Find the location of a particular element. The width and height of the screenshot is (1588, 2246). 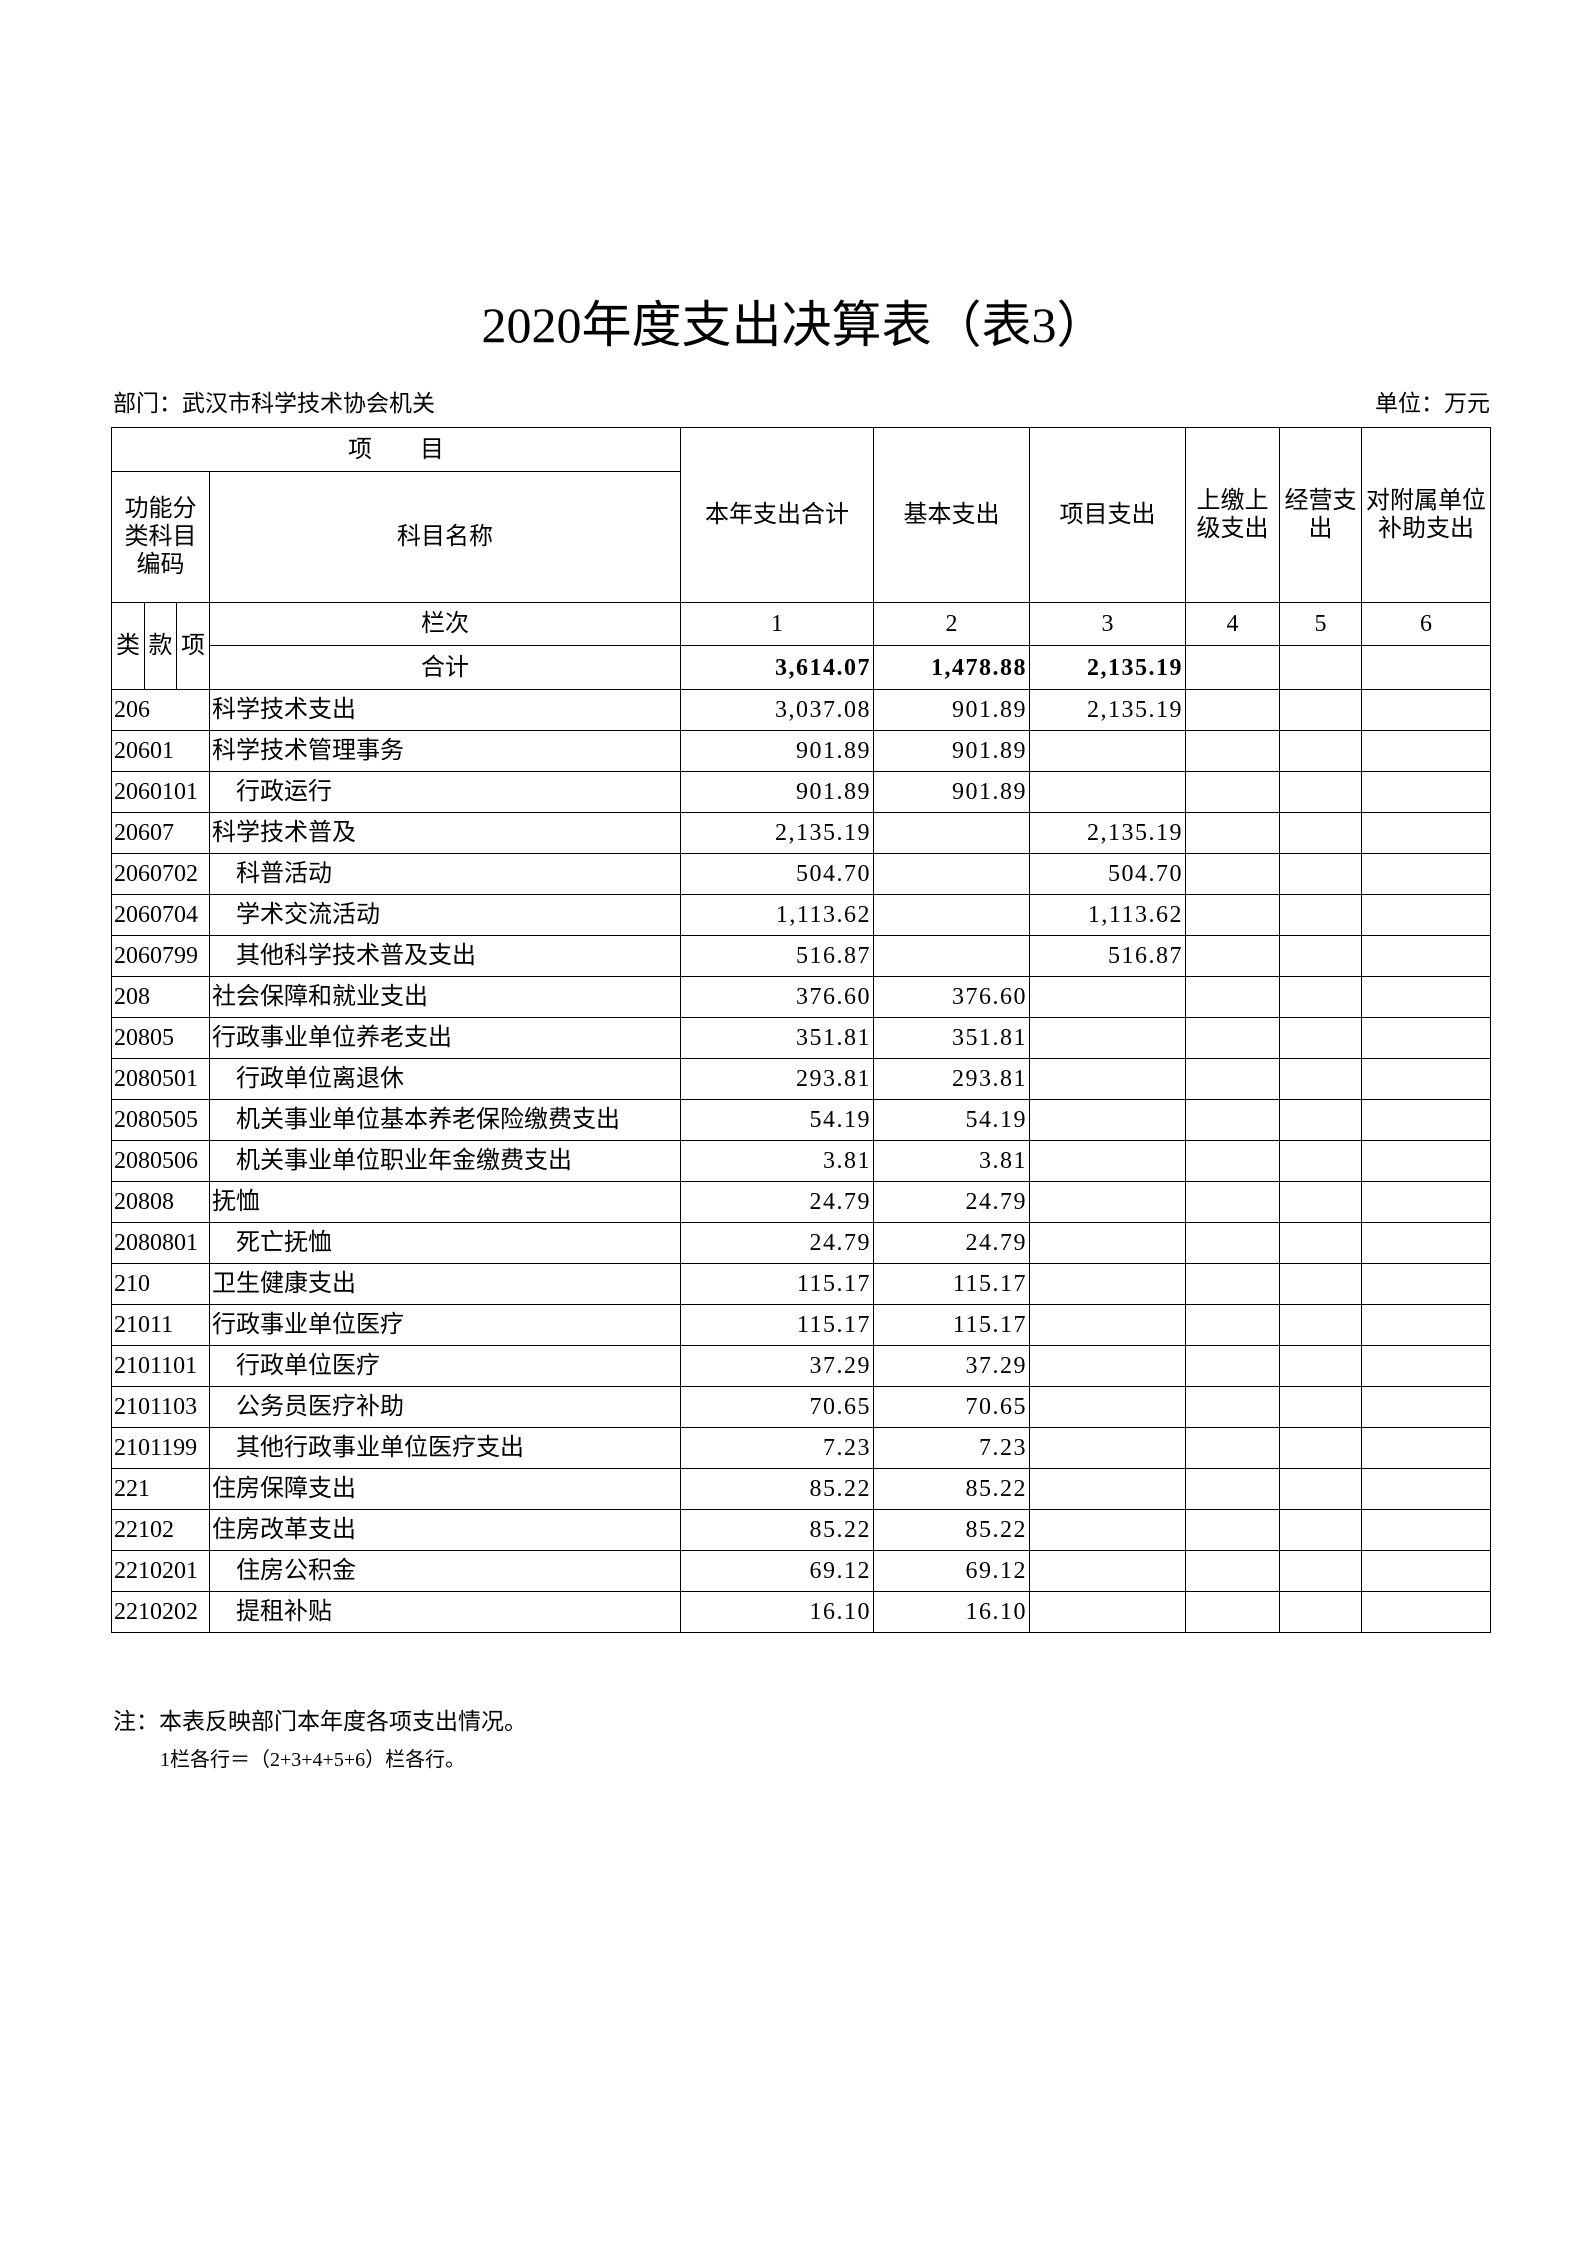

cell-code: 20607 is located at coordinates (160, 833).